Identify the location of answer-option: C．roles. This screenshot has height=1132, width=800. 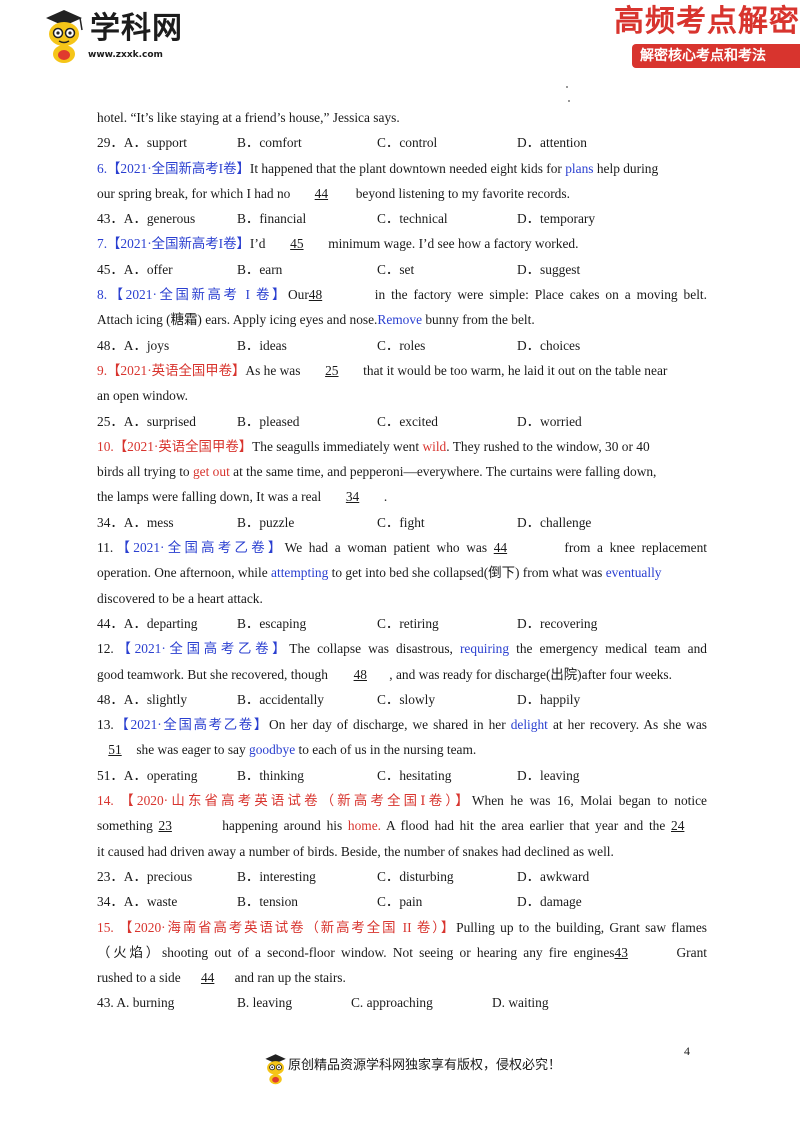
(401, 345).